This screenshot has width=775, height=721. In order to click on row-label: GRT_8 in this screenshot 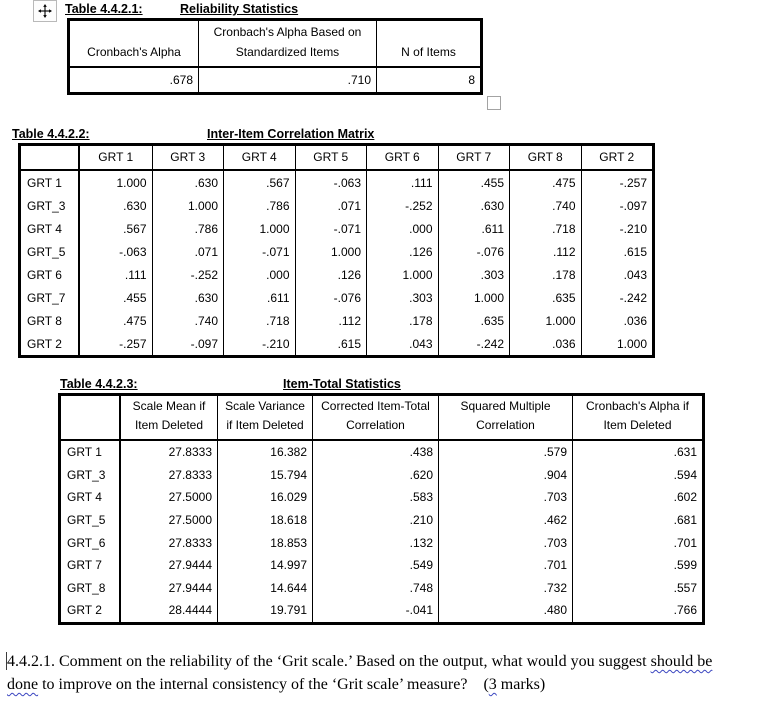, I will do `click(91, 588)`.